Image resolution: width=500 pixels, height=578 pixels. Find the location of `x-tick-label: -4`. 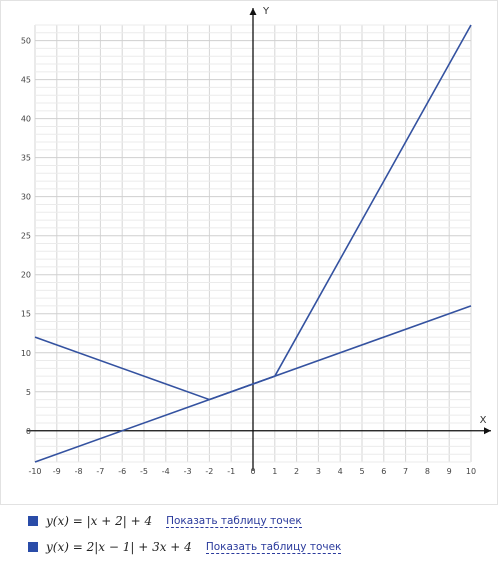

x-tick-label: -4 is located at coordinates (166, 471).